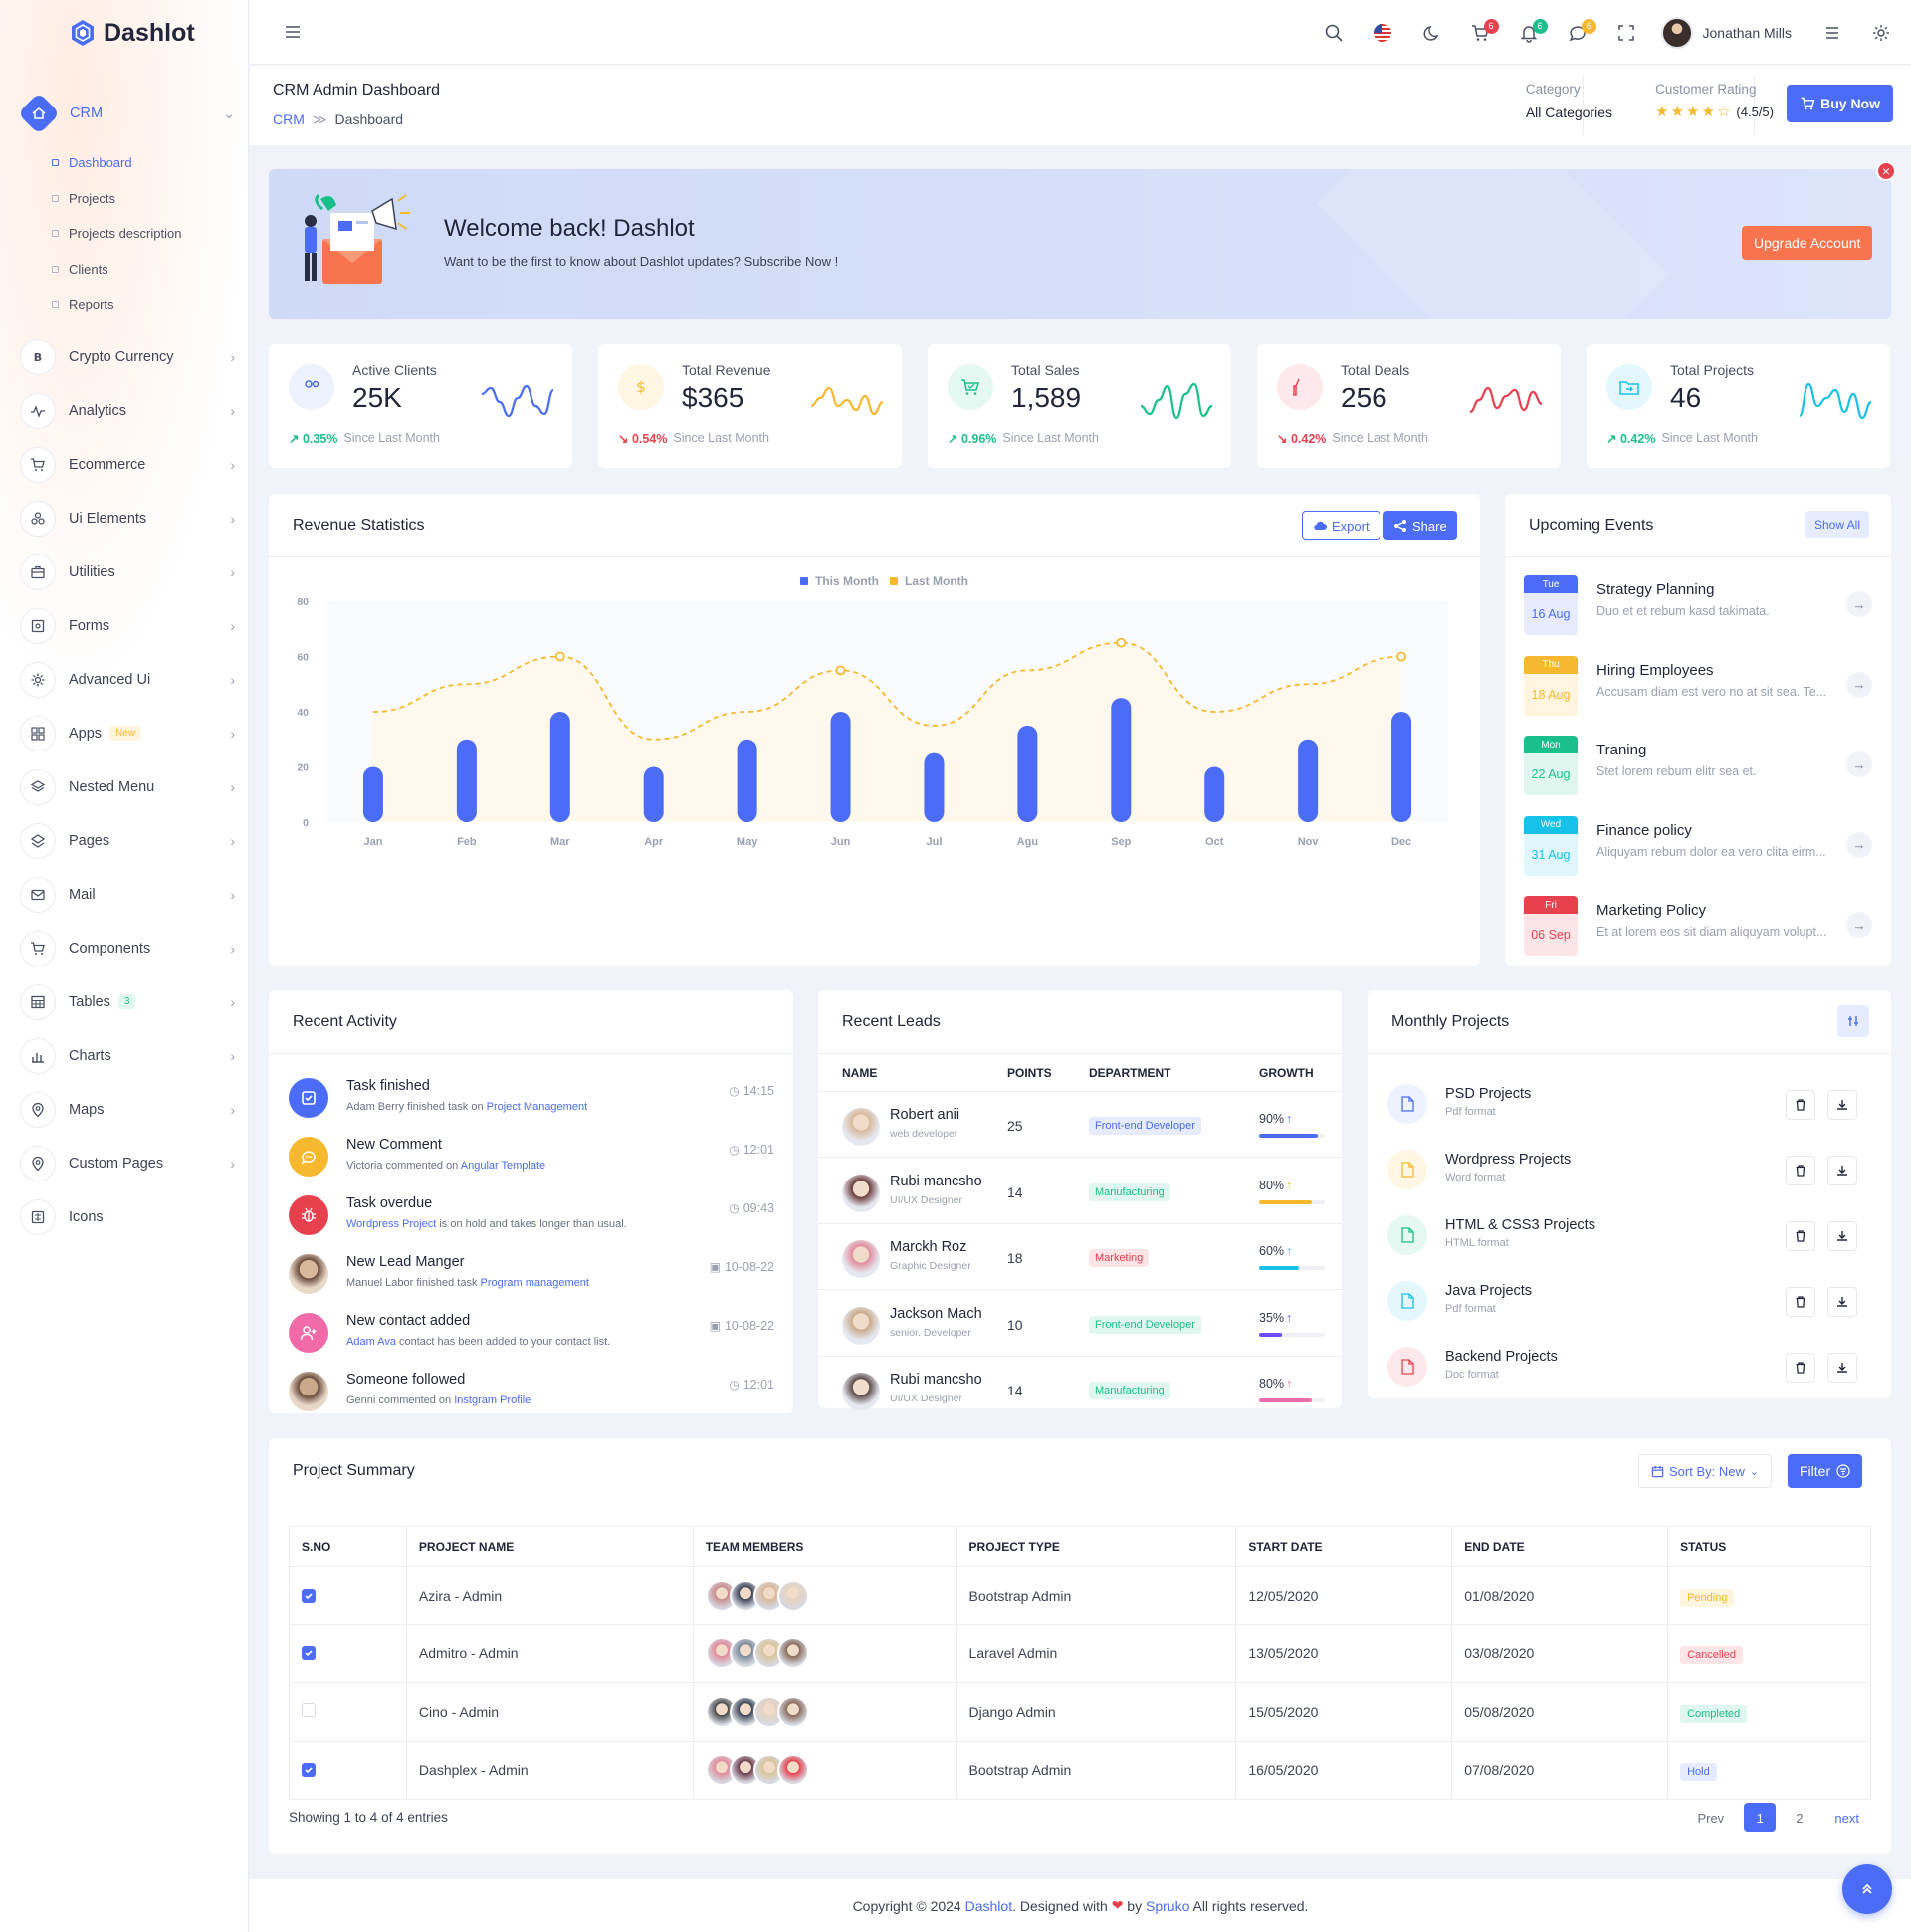 The width and height of the screenshot is (1911, 1932). Describe the element at coordinates (1837, 524) in the screenshot. I see `show-all-button: Show All` at that location.